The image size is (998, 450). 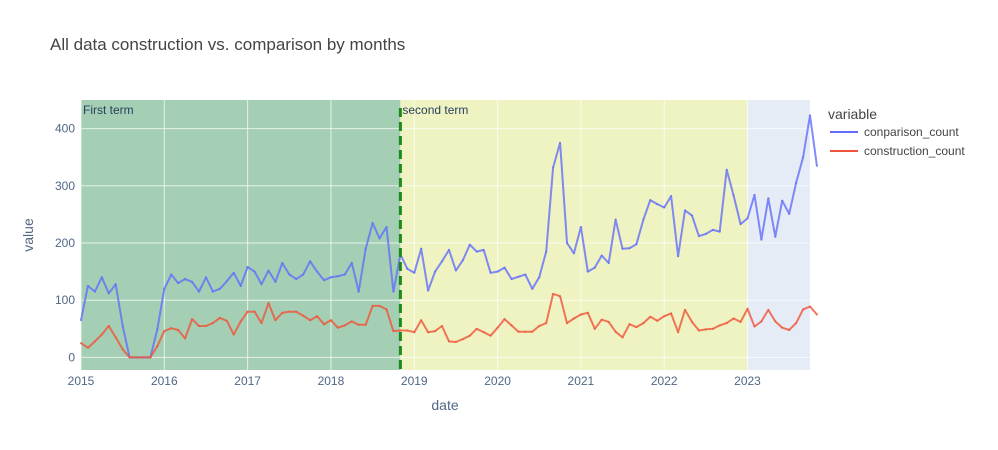 What do you see at coordinates (28, 235) in the screenshot?
I see `y-axis-title: value` at bounding box center [28, 235].